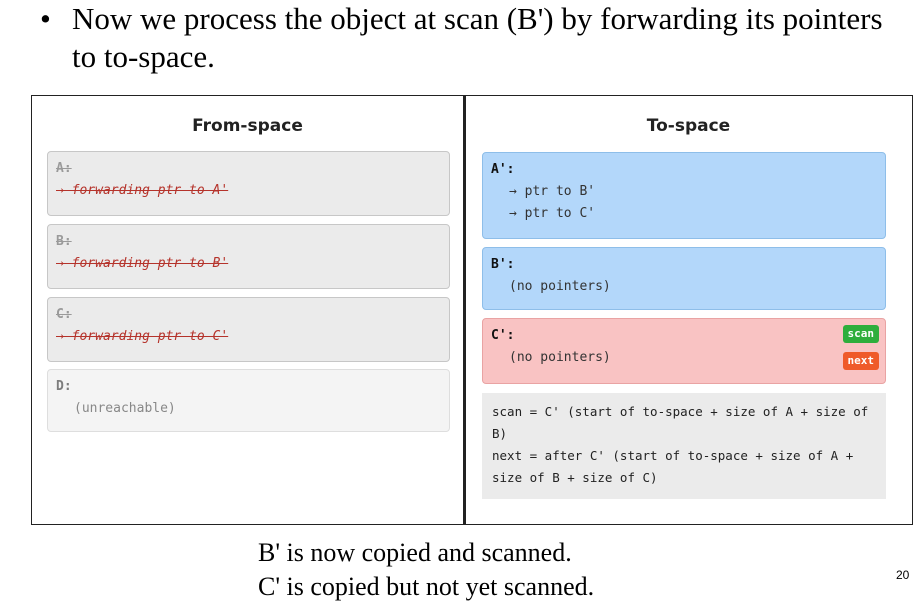 This screenshot has width=922, height=612. What do you see at coordinates (248, 400) in the screenshot?
I see `from-object-d: D: (unreachable)` at bounding box center [248, 400].